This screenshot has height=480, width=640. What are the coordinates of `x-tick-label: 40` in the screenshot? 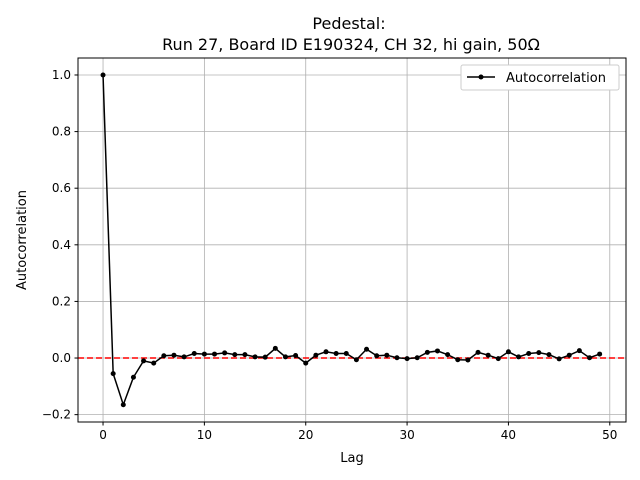 It's located at (508, 435).